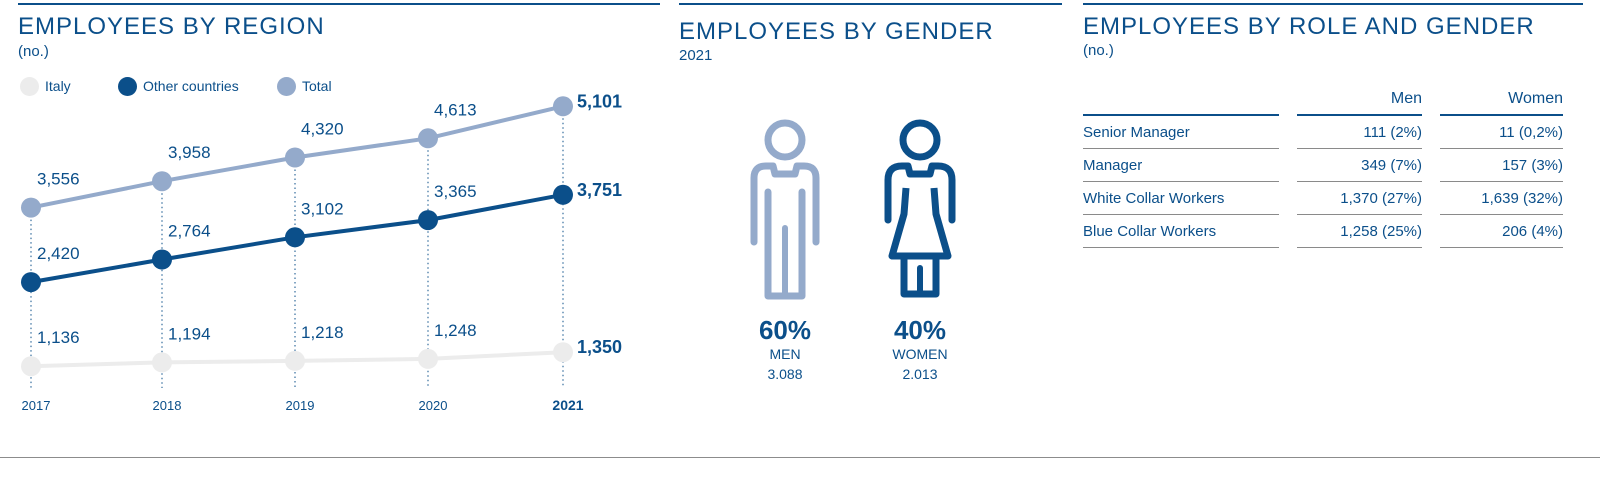 Image resolution: width=1600 pixels, height=483 pixels. What do you see at coordinates (317, 86) in the screenshot?
I see `legend-label-total: Total` at bounding box center [317, 86].